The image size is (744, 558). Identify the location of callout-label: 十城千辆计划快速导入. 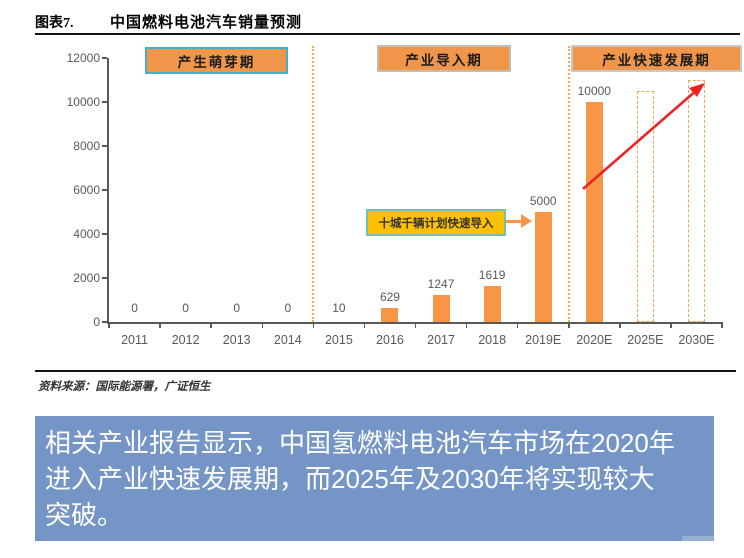
(436, 223).